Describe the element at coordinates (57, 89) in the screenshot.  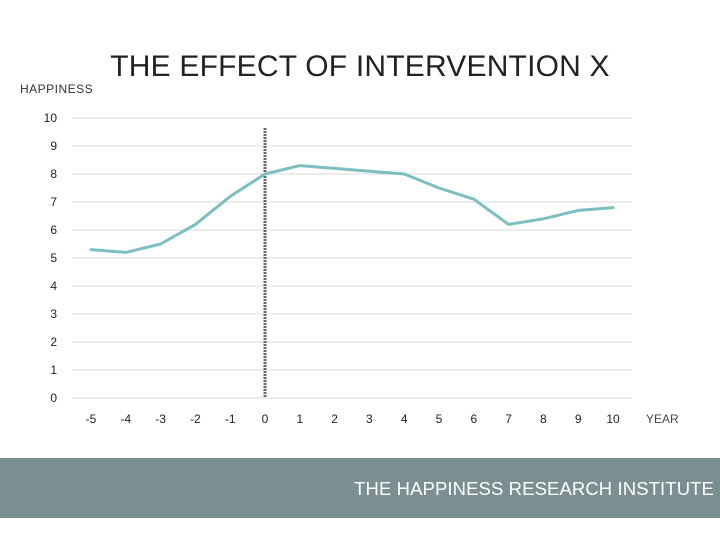
I see `y-axis-label: HAPPINESS` at that location.